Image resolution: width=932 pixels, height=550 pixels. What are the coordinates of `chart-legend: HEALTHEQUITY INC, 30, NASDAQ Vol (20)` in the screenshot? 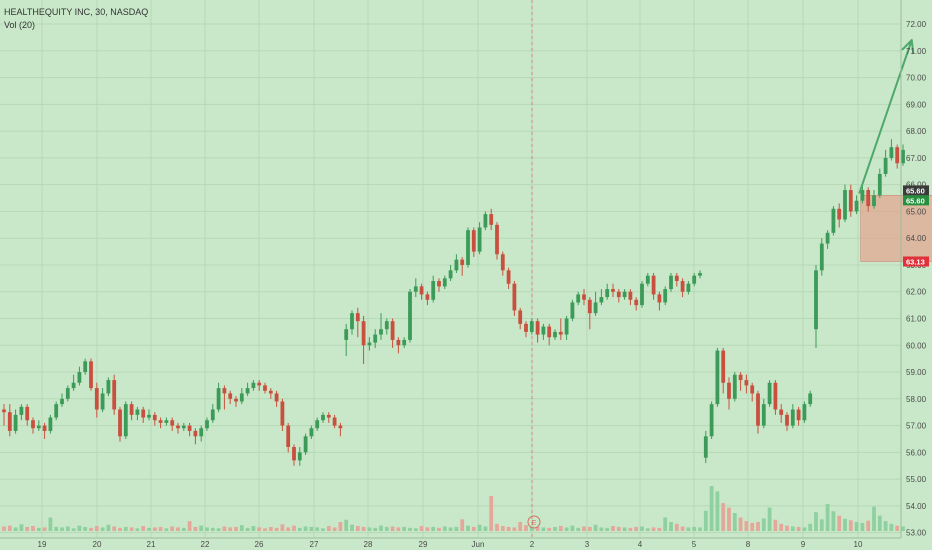 It's located at (76, 19).